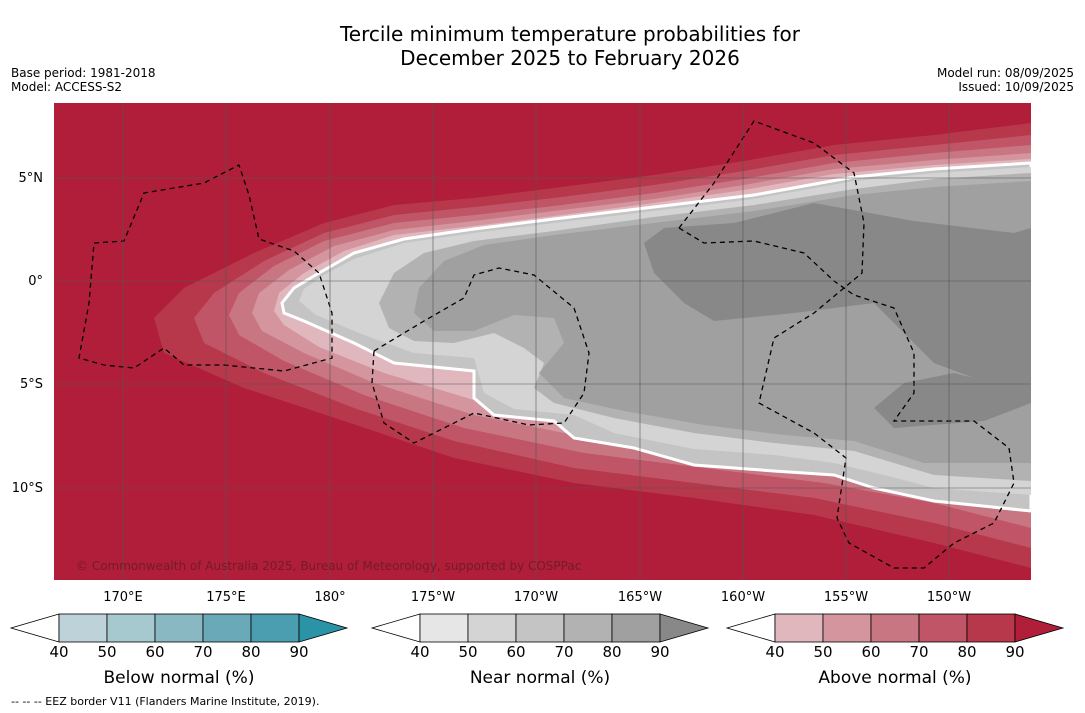  Describe the element at coordinates (837, 315) in the screenshot. I see `near-normal-90-region` at that location.